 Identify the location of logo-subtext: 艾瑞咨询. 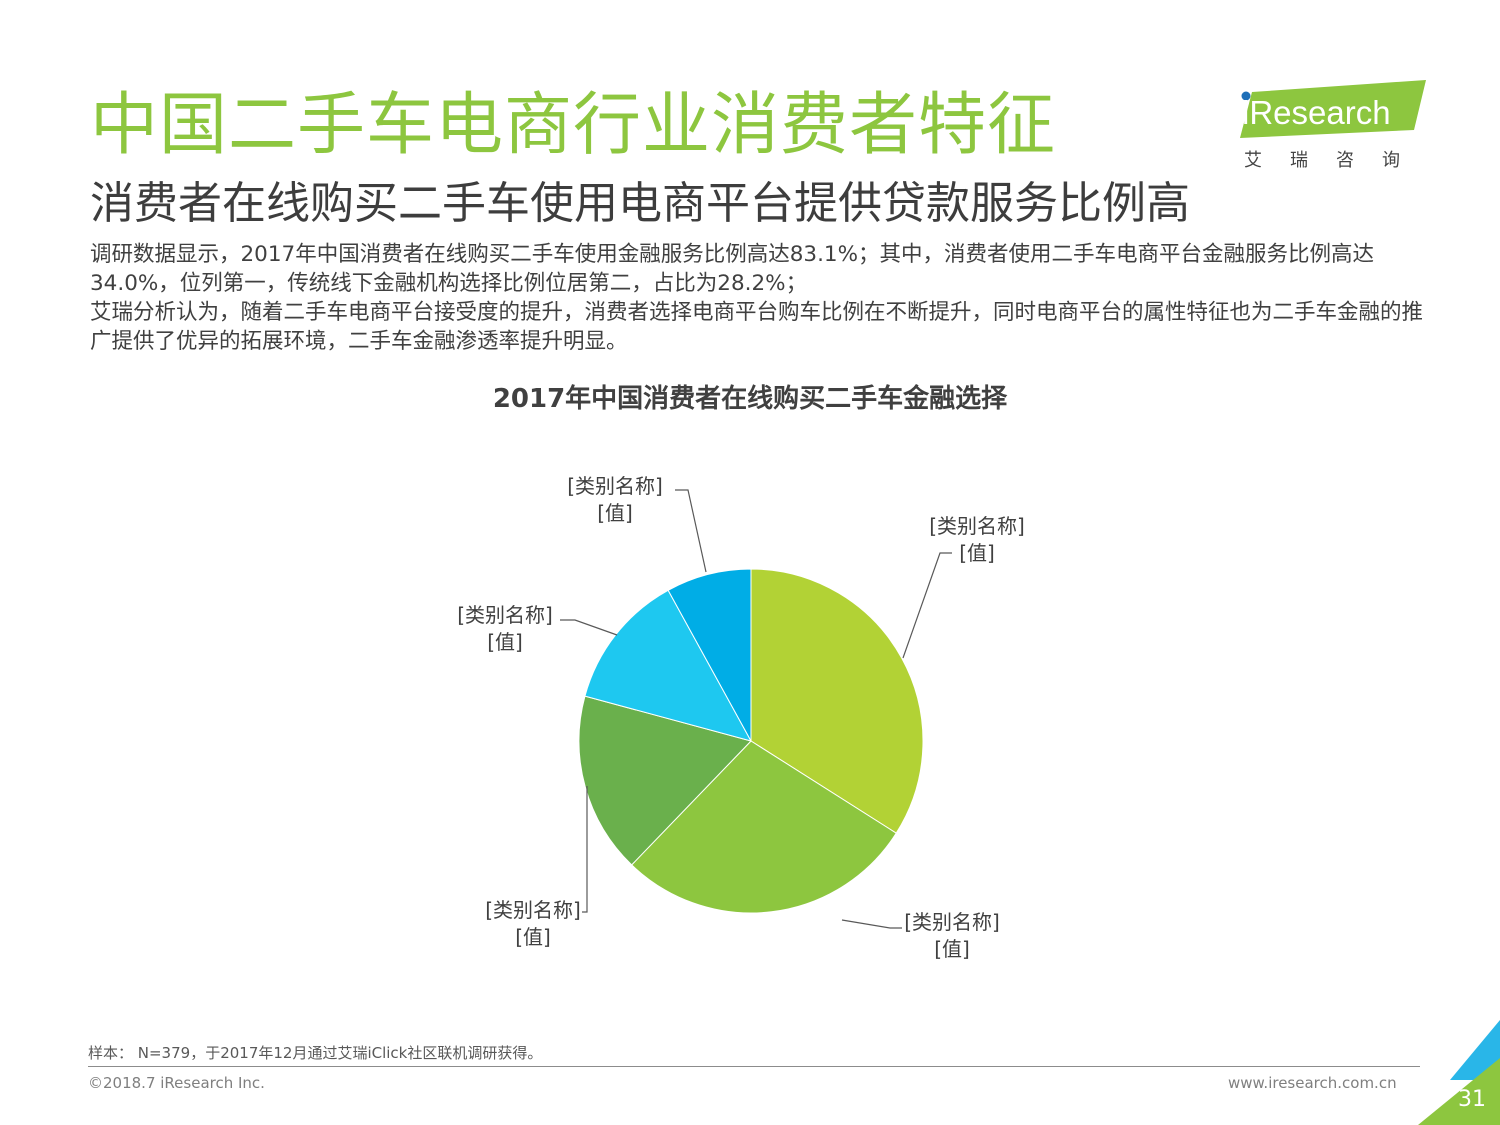
(1336, 160).